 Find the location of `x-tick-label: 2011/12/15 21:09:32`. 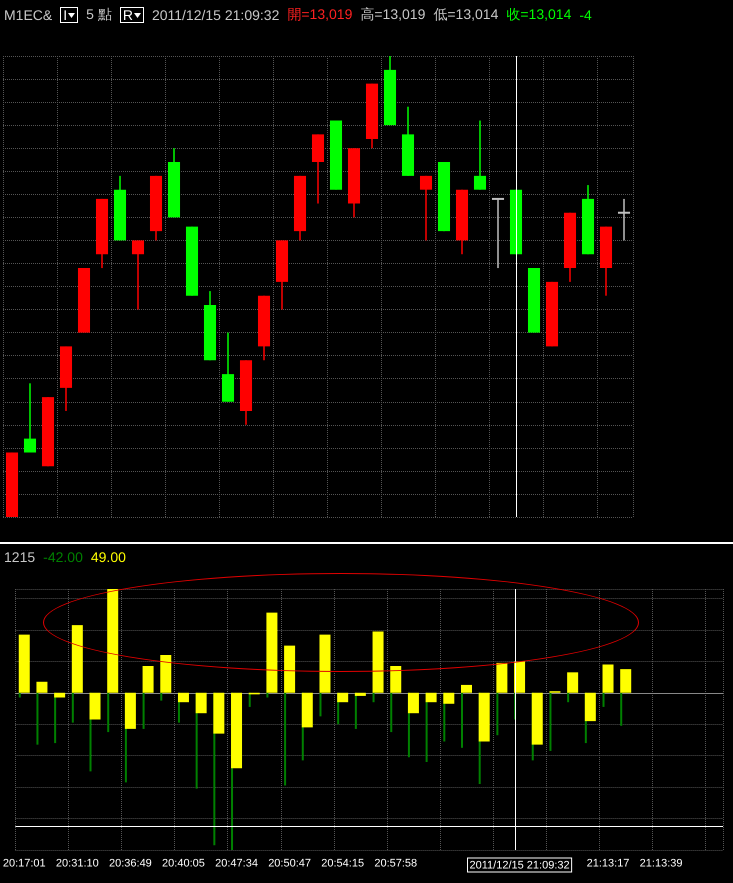

x-tick-label: 2011/12/15 21:09:32 is located at coordinates (520, 866).